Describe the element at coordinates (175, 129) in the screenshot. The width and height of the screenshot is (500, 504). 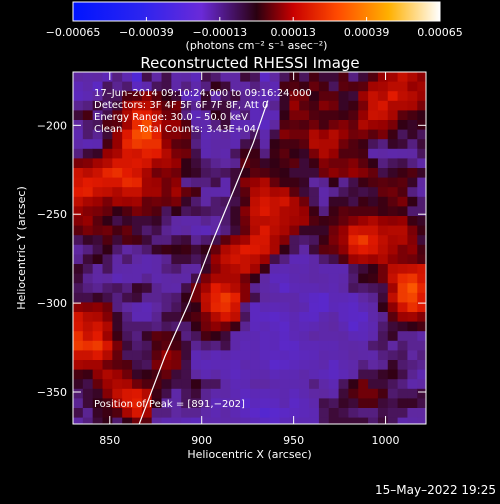
I see `annotation-algorithm-counts: Clean Total Counts: 3.43E+04` at that location.